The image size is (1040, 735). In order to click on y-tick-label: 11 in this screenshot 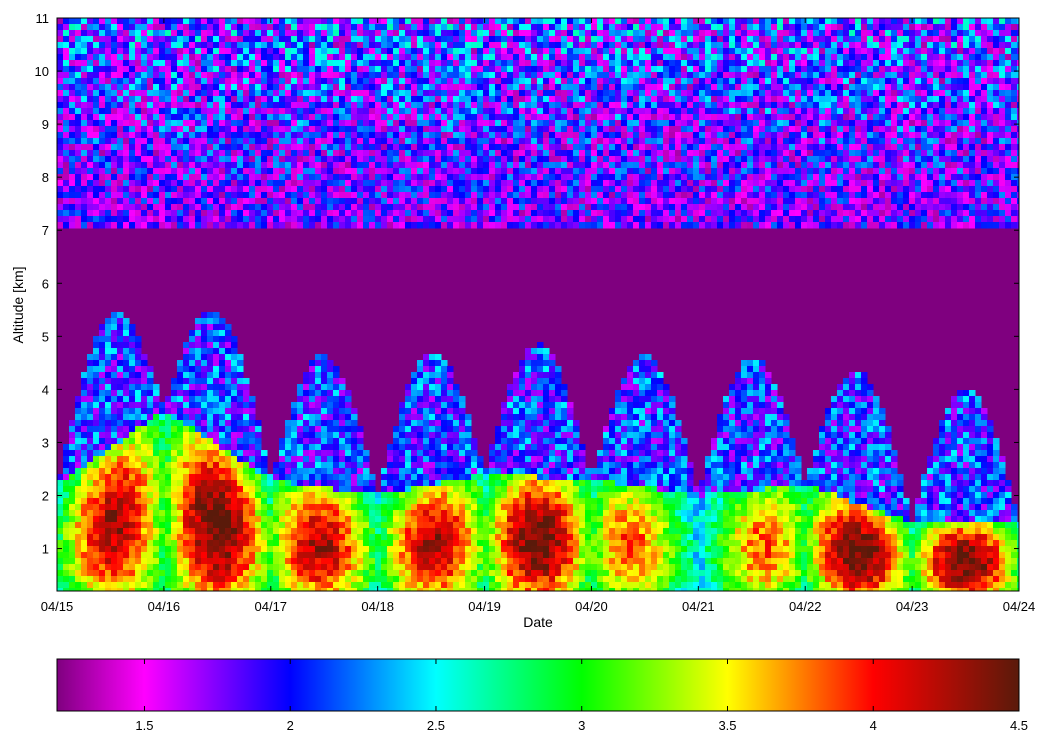, I will do `click(43, 18)`.